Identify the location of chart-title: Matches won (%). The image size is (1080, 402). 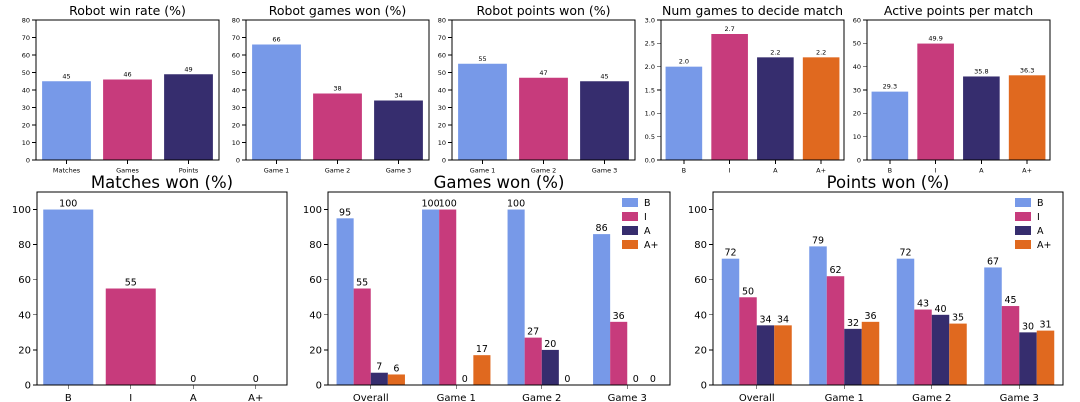
(162, 182).